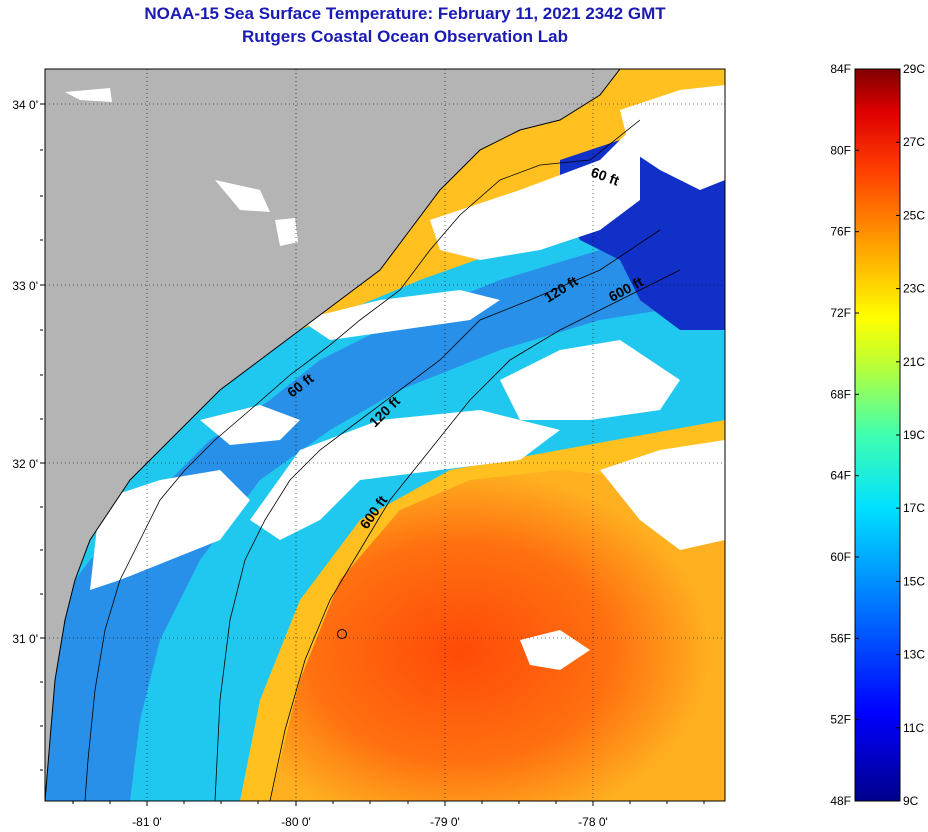  Describe the element at coordinates (25, 286) in the screenshot. I see `lat-label: 33 0'` at that location.